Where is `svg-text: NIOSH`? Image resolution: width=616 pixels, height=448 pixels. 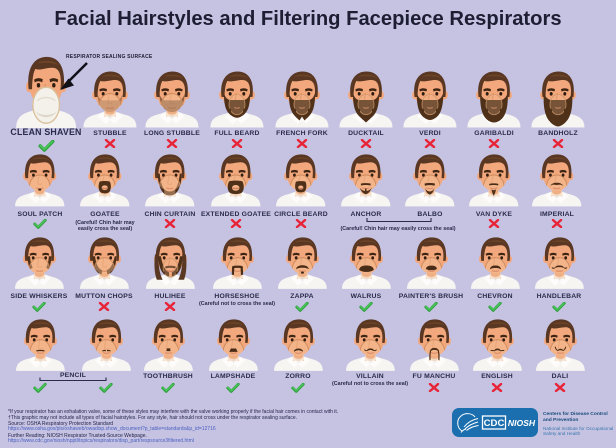
svg-text: NIOSH is located at coordinates (522, 423).